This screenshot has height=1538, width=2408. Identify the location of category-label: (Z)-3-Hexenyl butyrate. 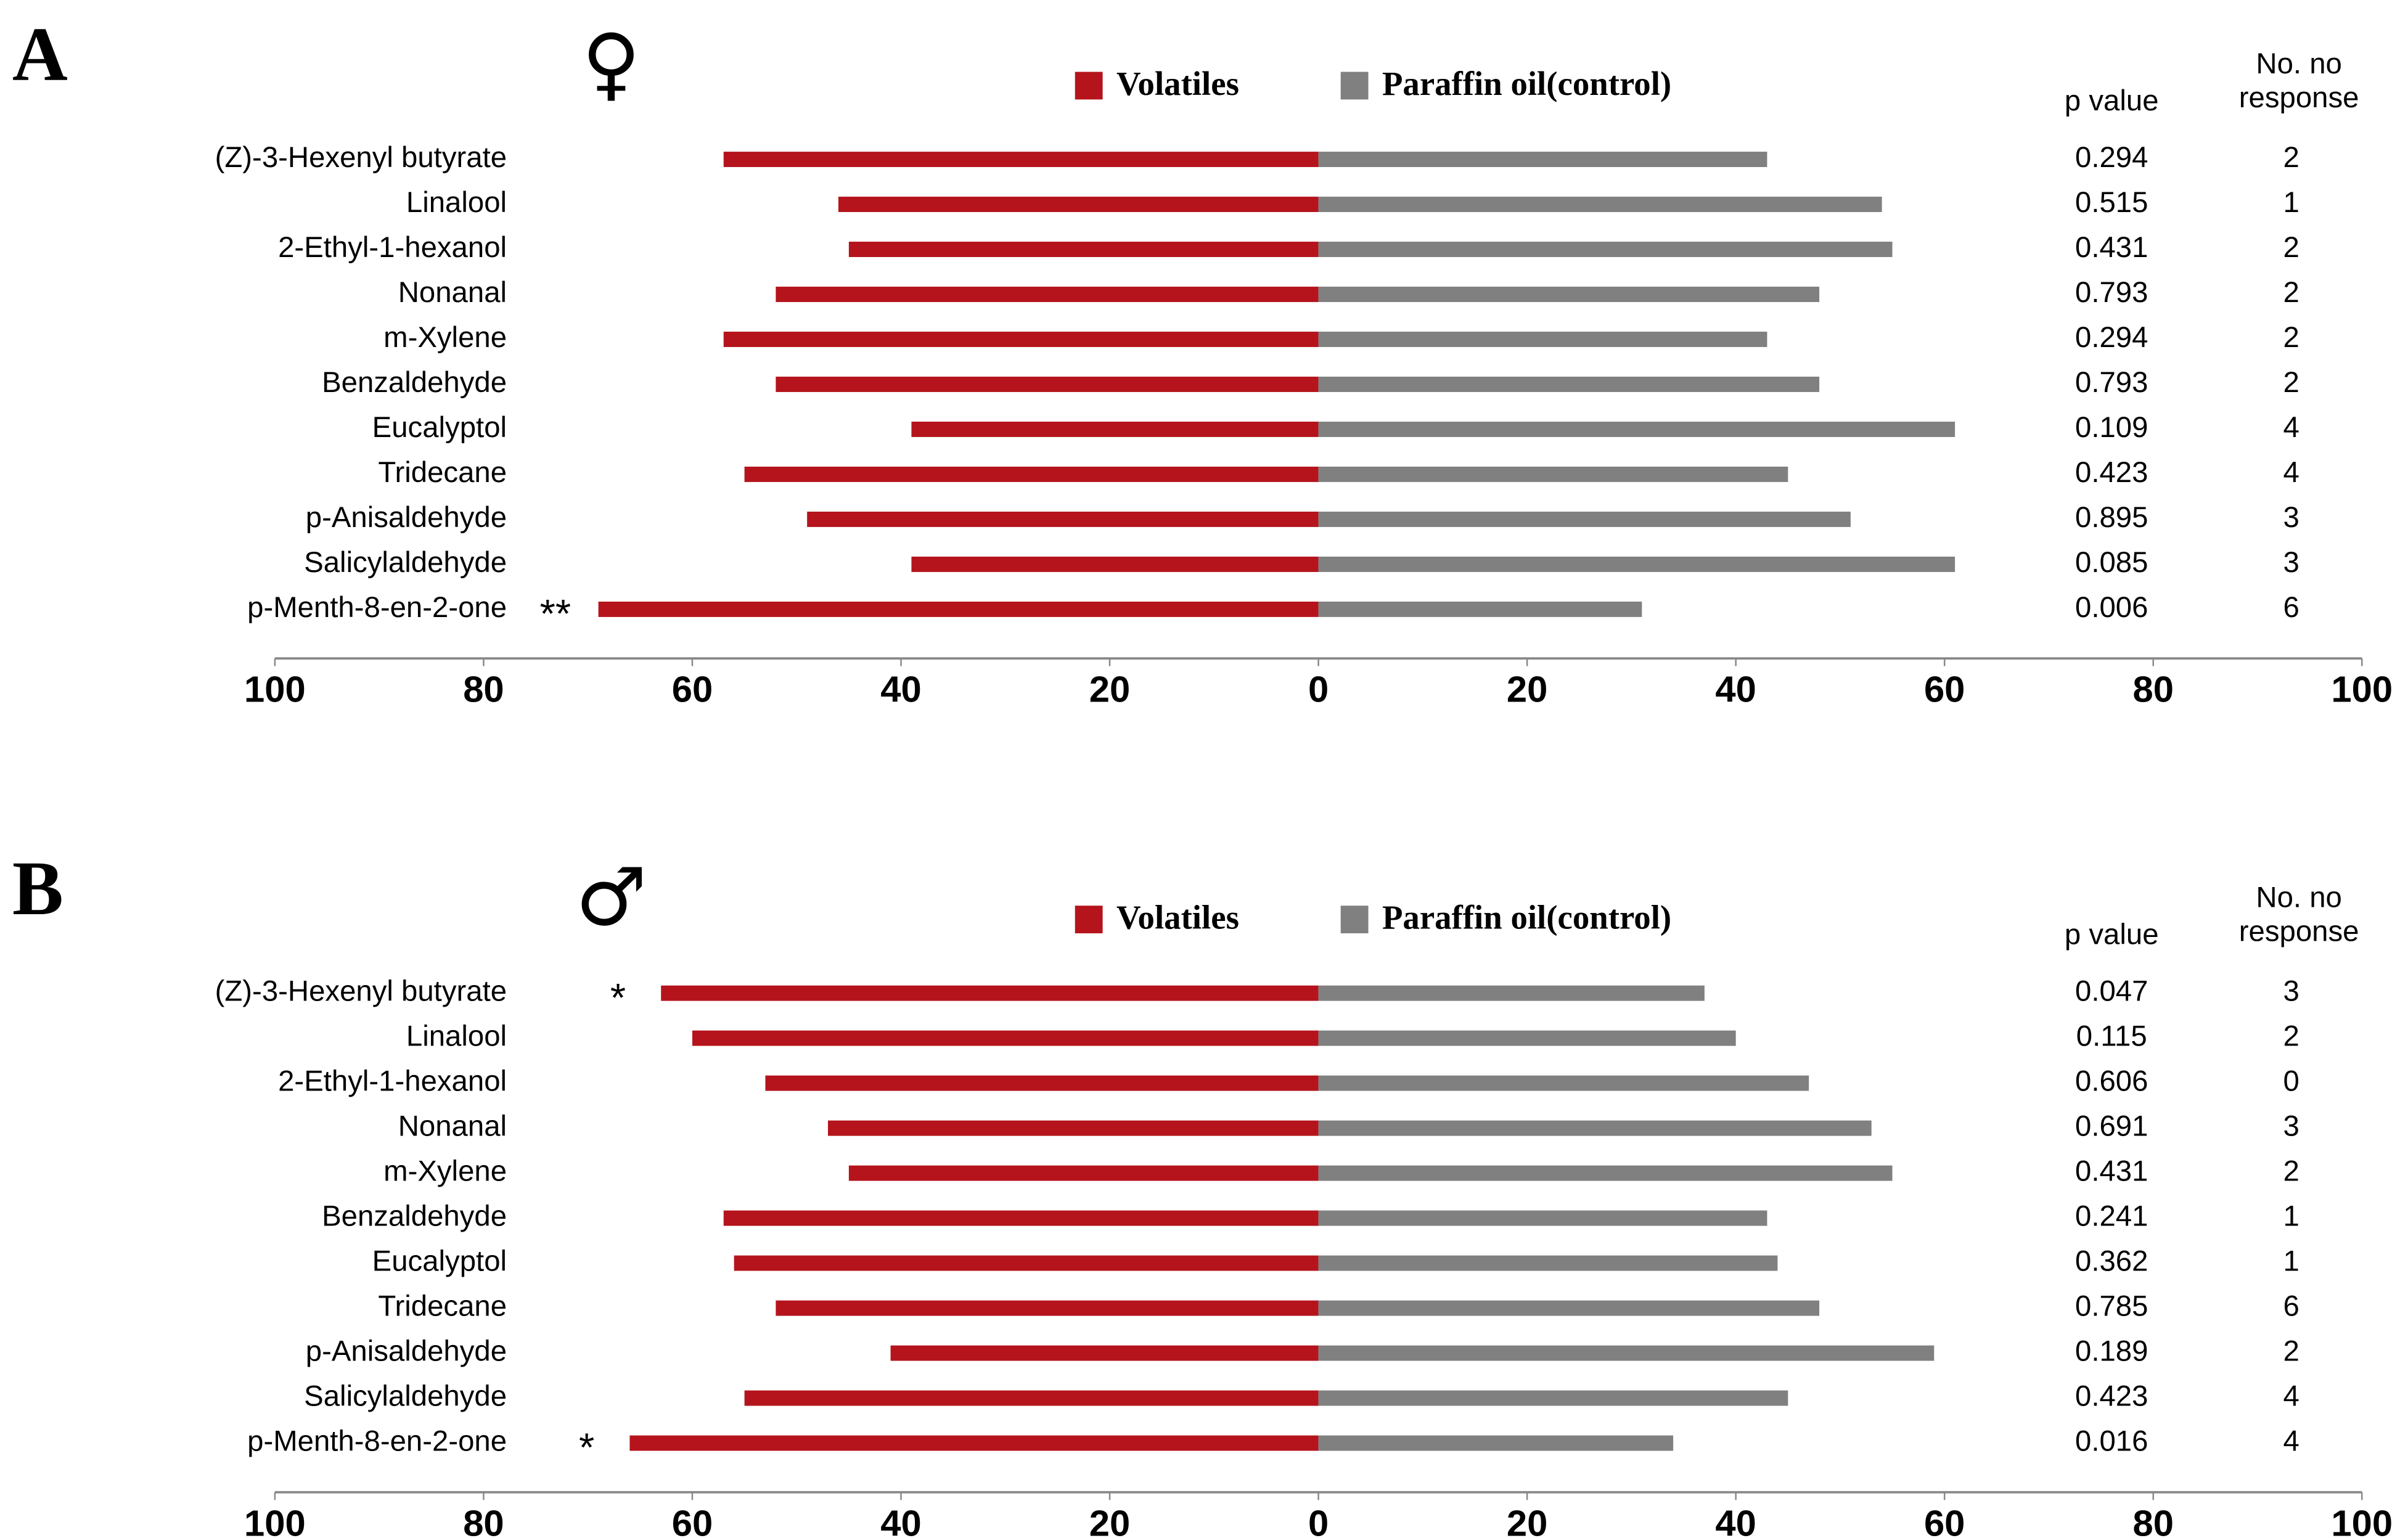
(361, 991).